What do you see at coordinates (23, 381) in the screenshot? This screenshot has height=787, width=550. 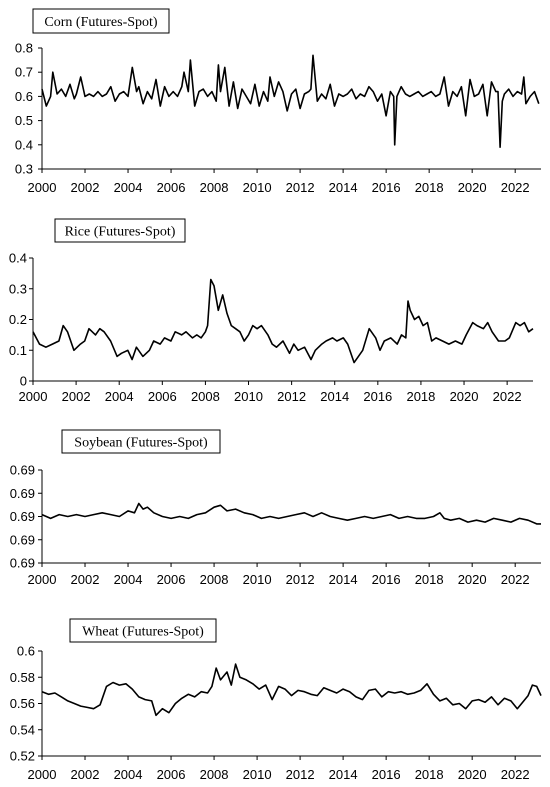 I see `y-tick-label: 0` at bounding box center [23, 381].